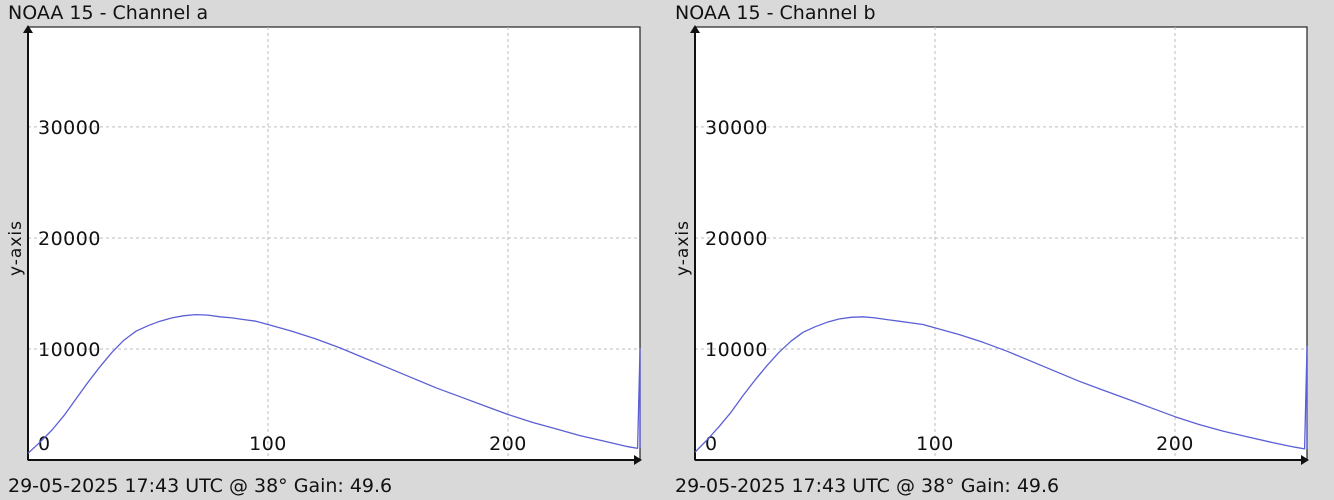  I want to click on chart-title: NOAA 15 - Channel a, so click(108, 13).